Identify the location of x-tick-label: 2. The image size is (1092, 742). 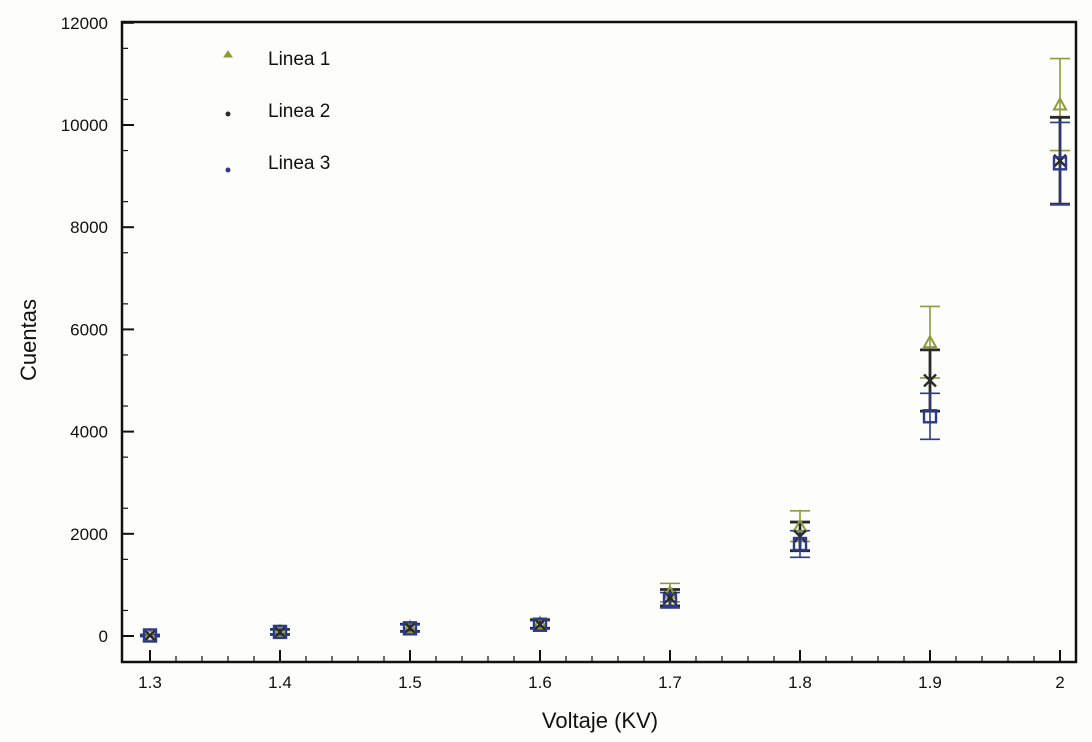
(1059, 682).